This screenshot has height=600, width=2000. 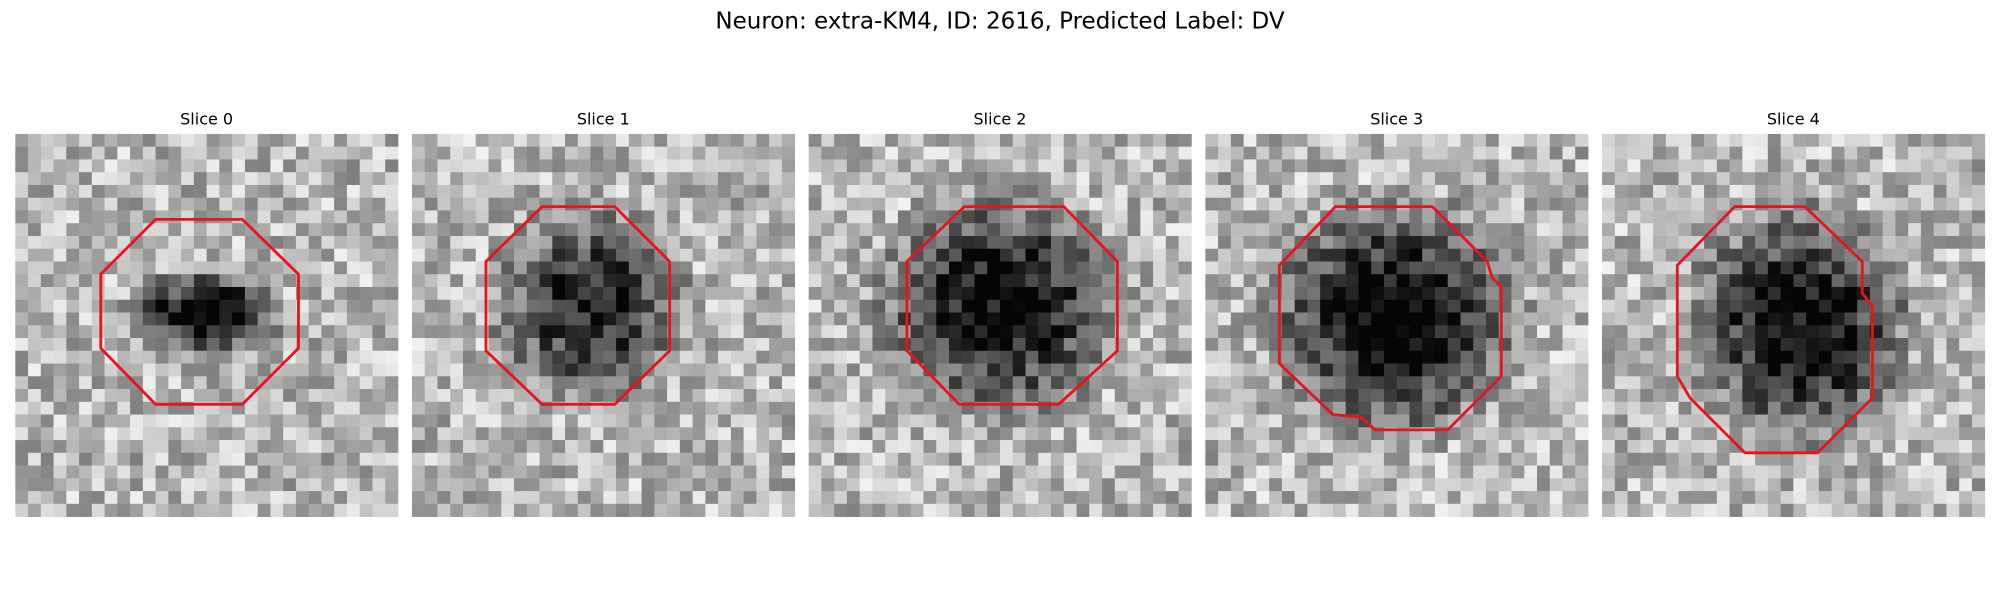 What do you see at coordinates (206, 118) in the screenshot?
I see `panel-title: Slice 0` at bounding box center [206, 118].